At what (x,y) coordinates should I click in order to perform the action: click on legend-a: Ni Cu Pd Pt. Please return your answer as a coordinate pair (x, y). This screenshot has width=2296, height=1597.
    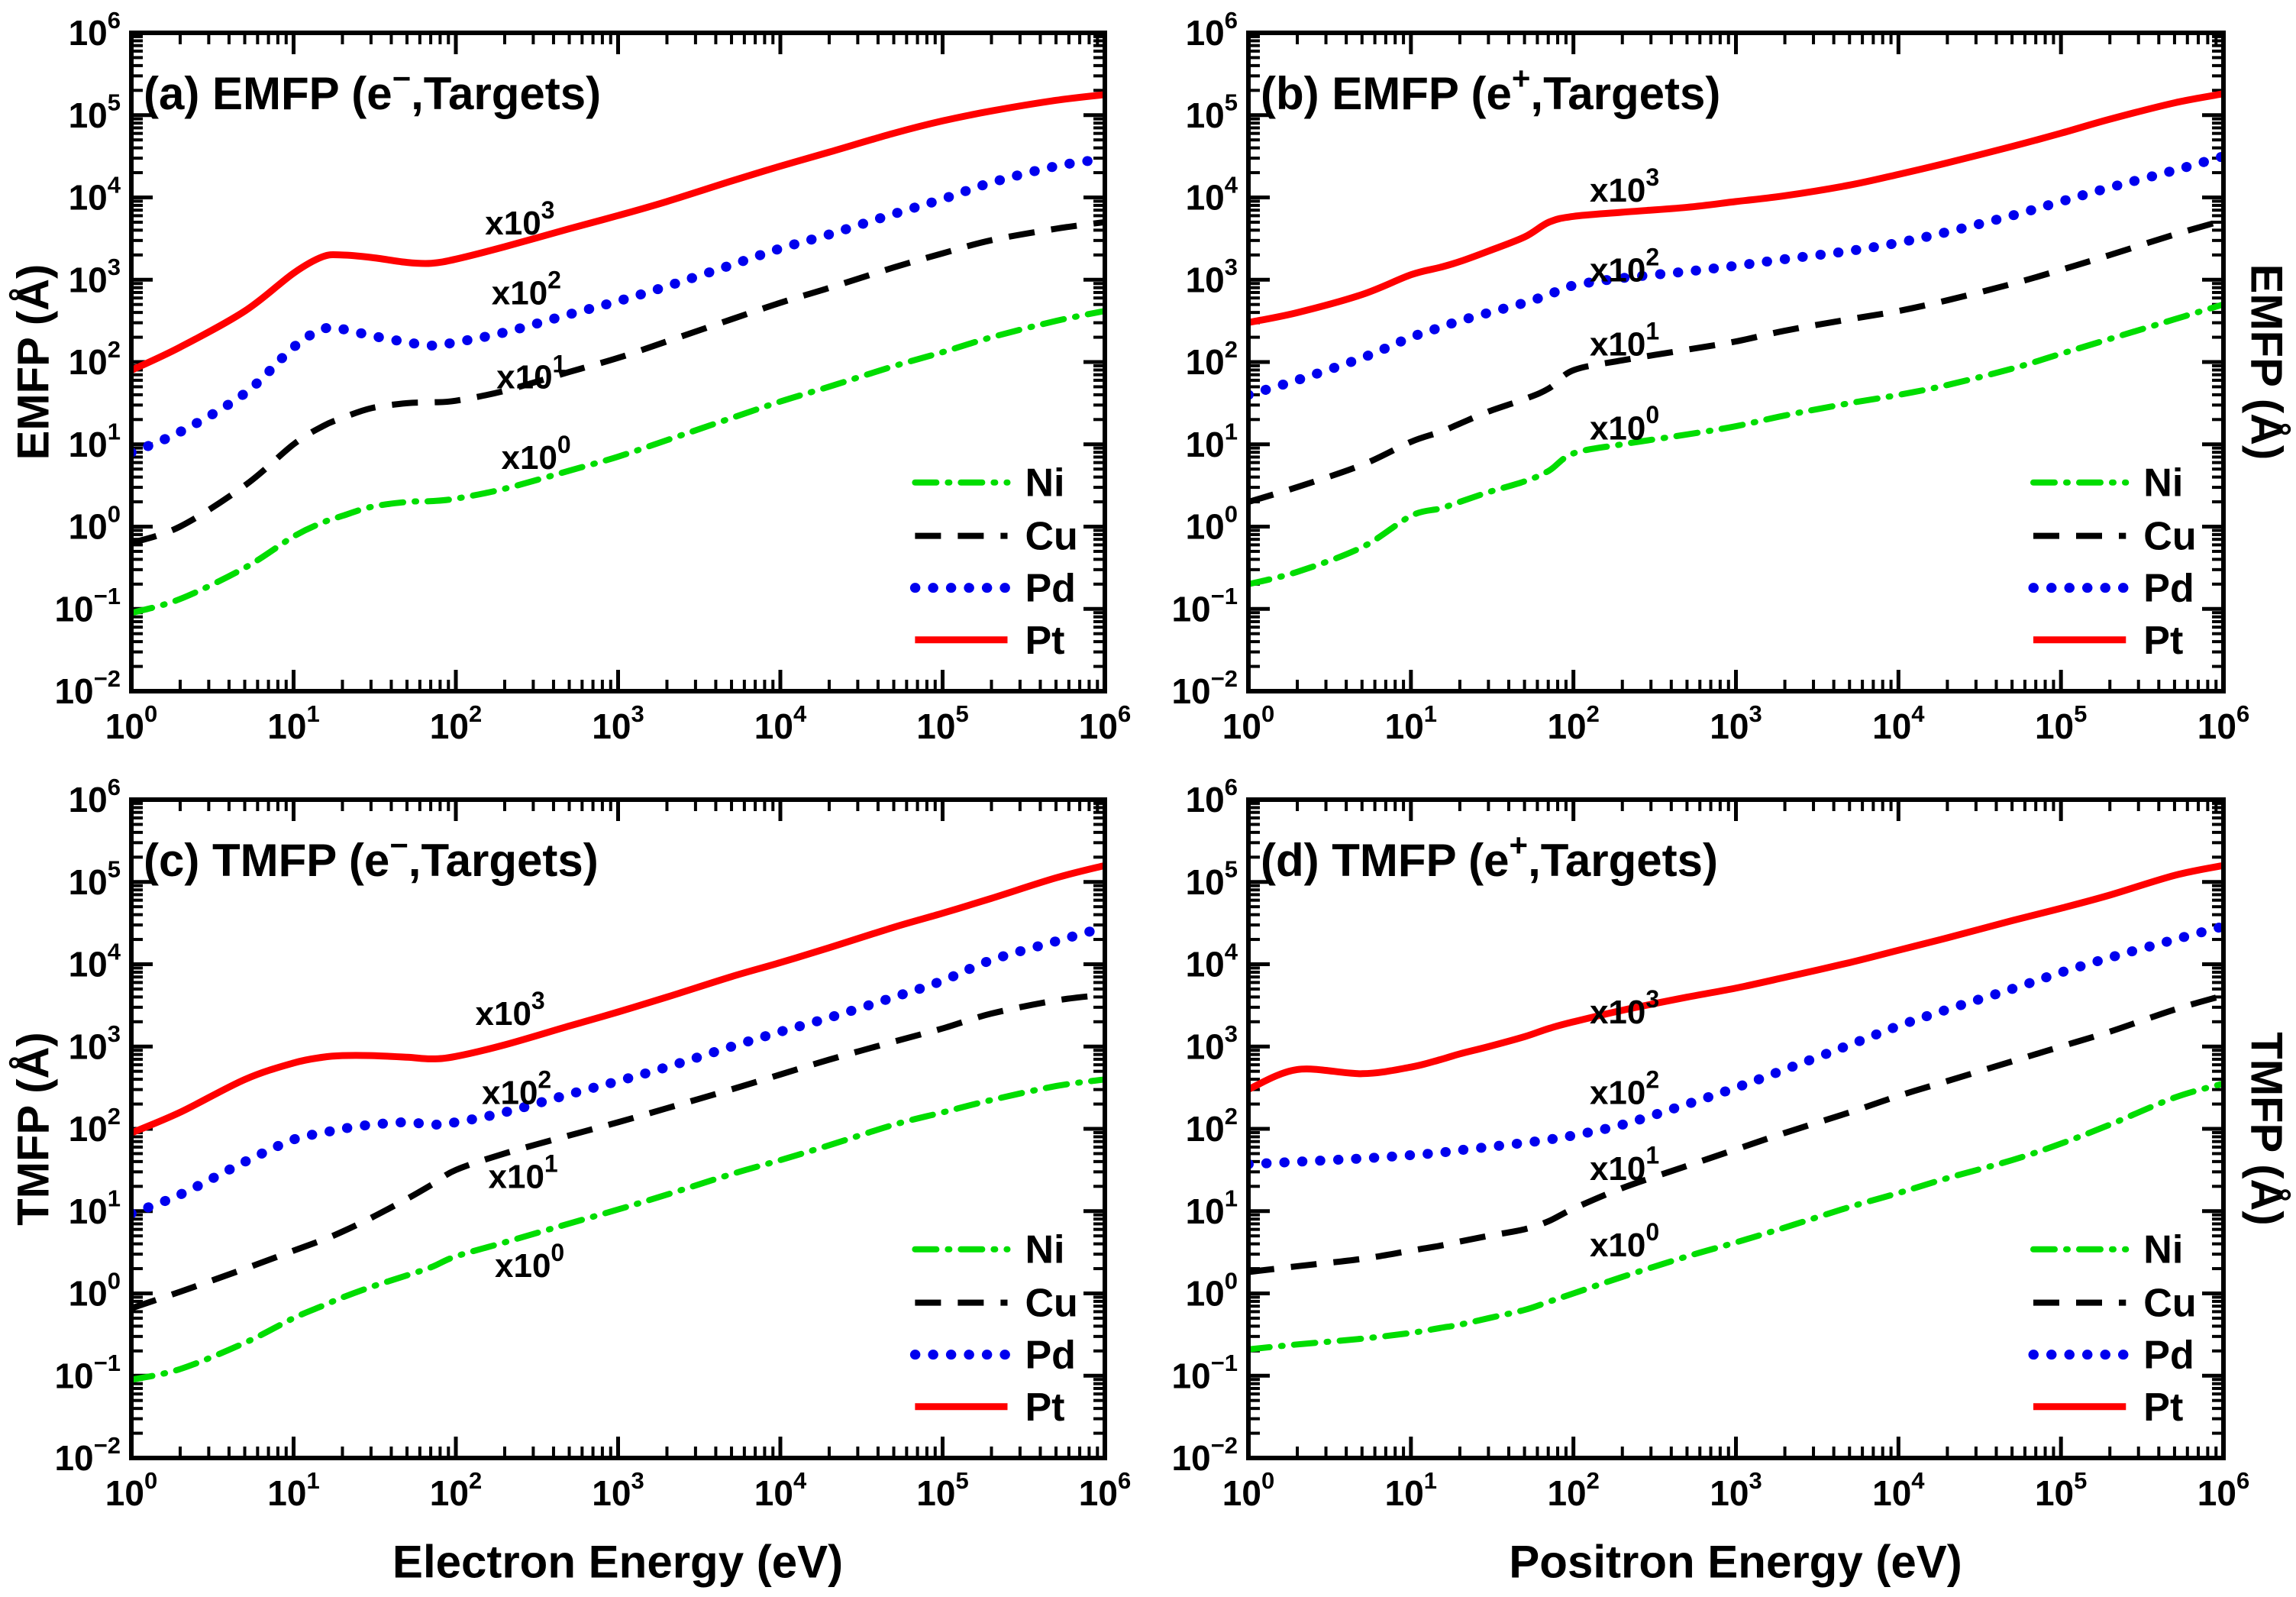
    Looking at the image, I should click on (993, 562).